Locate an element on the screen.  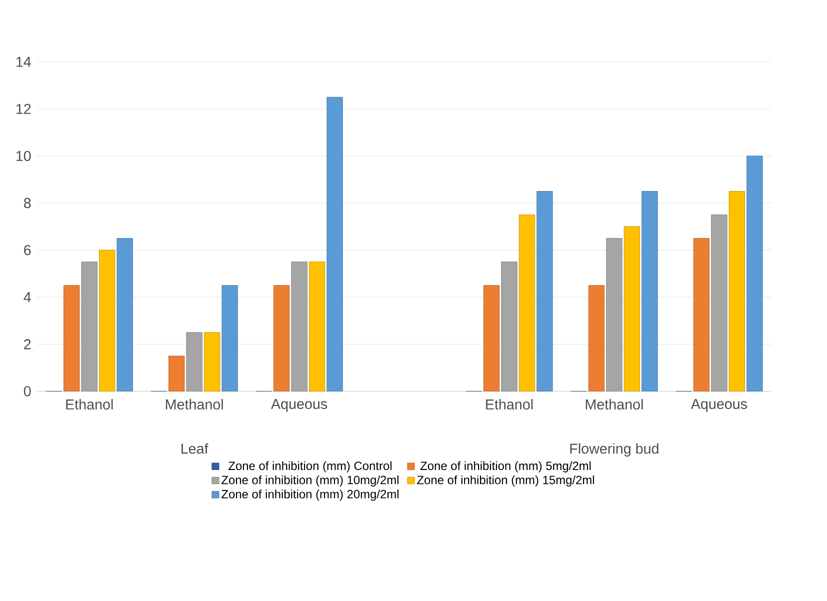
y-tick-label: 0 is located at coordinates (27, 391).